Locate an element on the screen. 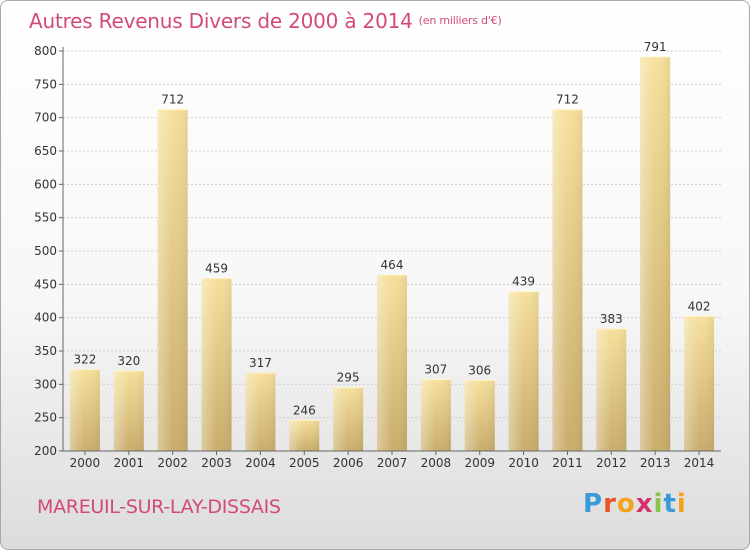  value-label: 464 is located at coordinates (392, 265).